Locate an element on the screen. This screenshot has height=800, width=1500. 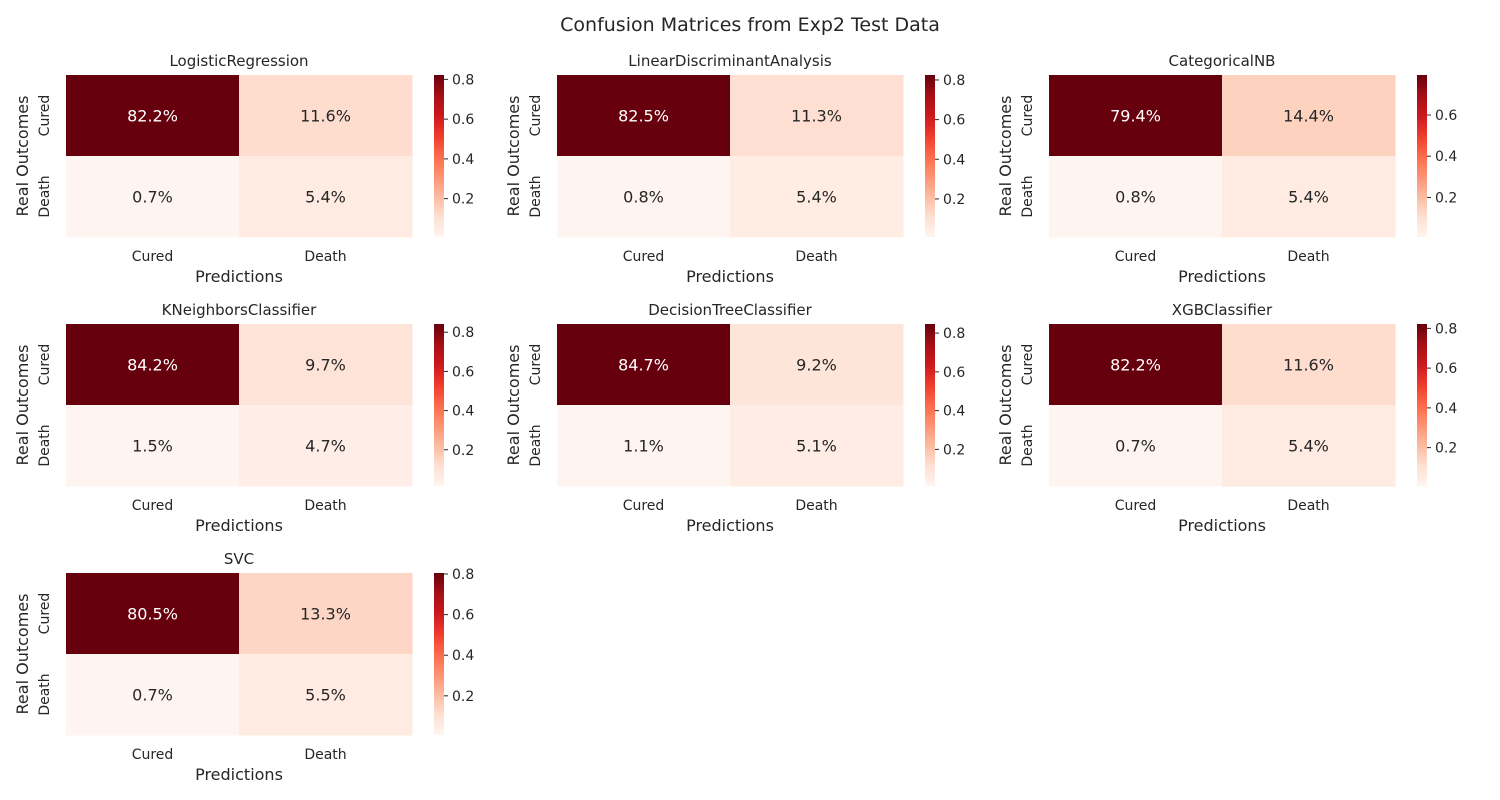
cell-annotation: 1.5% is located at coordinates (152, 446).